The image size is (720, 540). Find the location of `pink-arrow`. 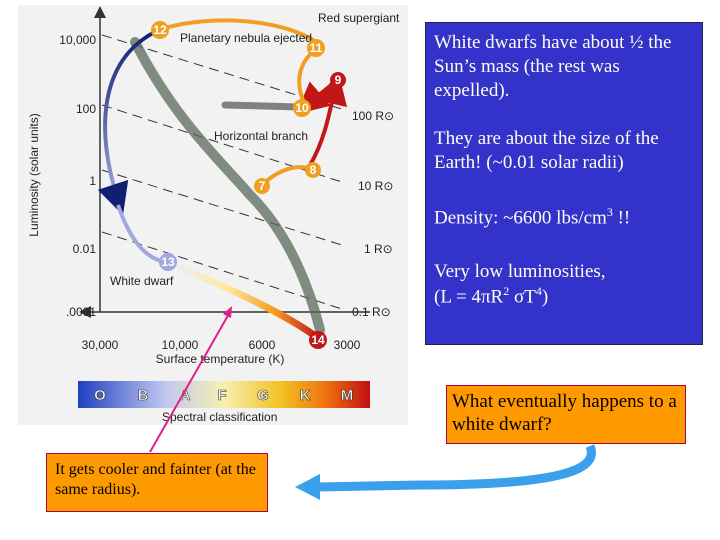

pink-arrow is located at coordinates (190, 382).